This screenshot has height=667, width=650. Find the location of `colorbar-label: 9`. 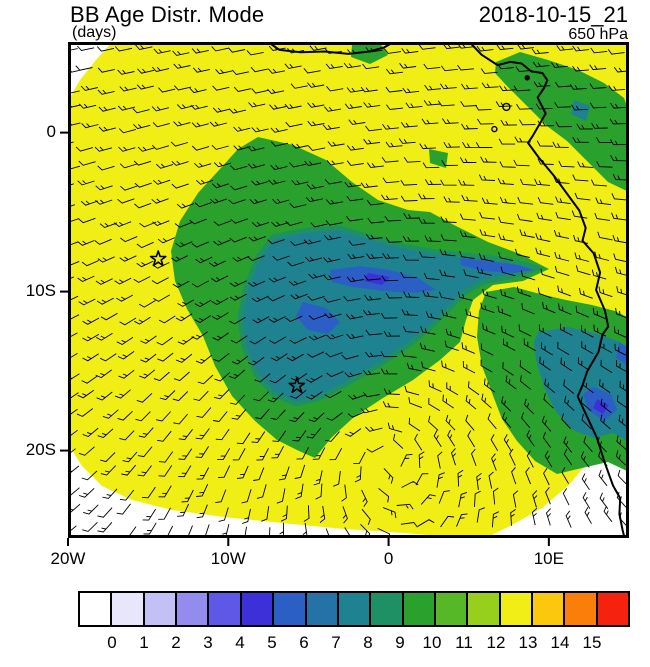

colorbar-label: 9 is located at coordinates (400, 642).